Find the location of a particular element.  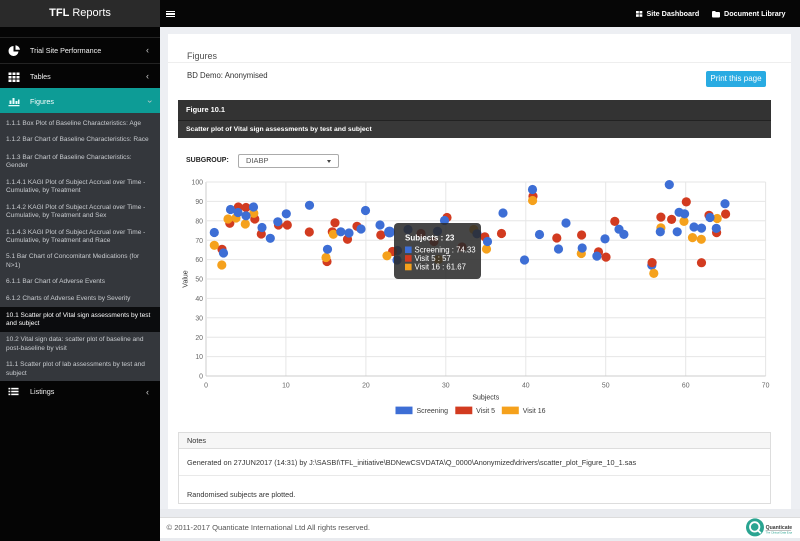

svg-text: Screening is located at coordinates (433, 411).